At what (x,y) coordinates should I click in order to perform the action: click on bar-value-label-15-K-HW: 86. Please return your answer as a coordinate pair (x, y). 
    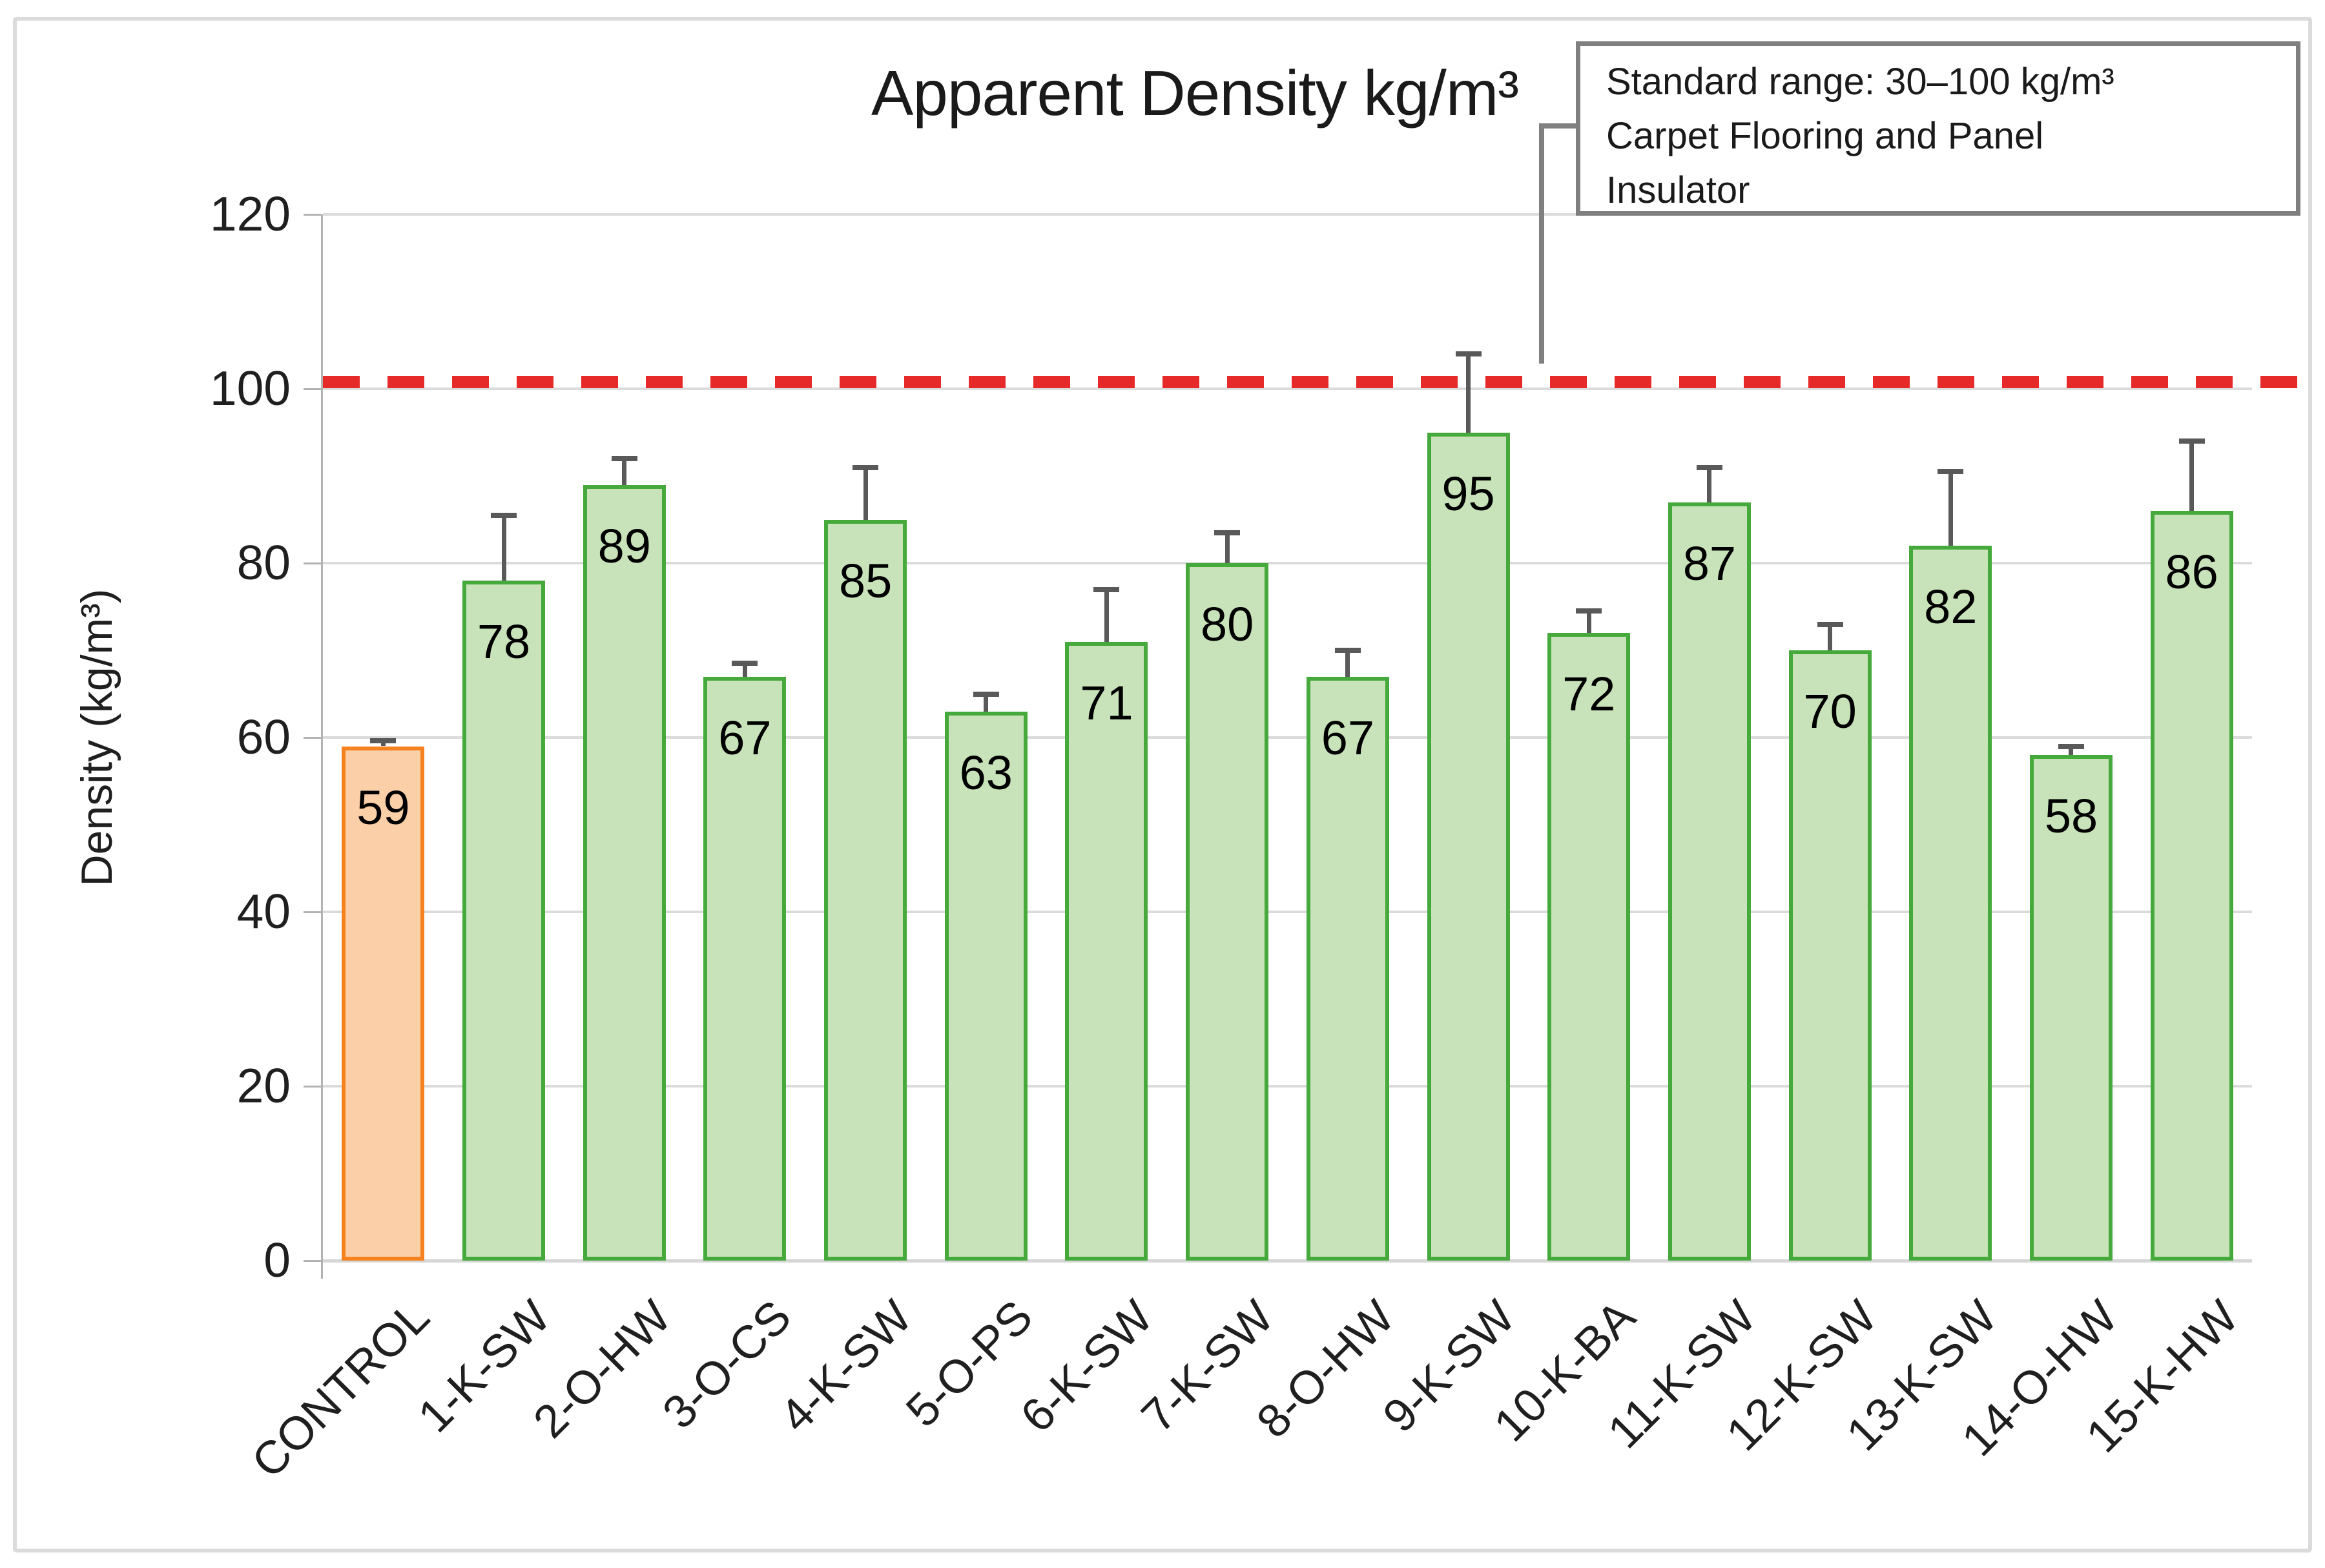
    Looking at the image, I should click on (2191, 572).